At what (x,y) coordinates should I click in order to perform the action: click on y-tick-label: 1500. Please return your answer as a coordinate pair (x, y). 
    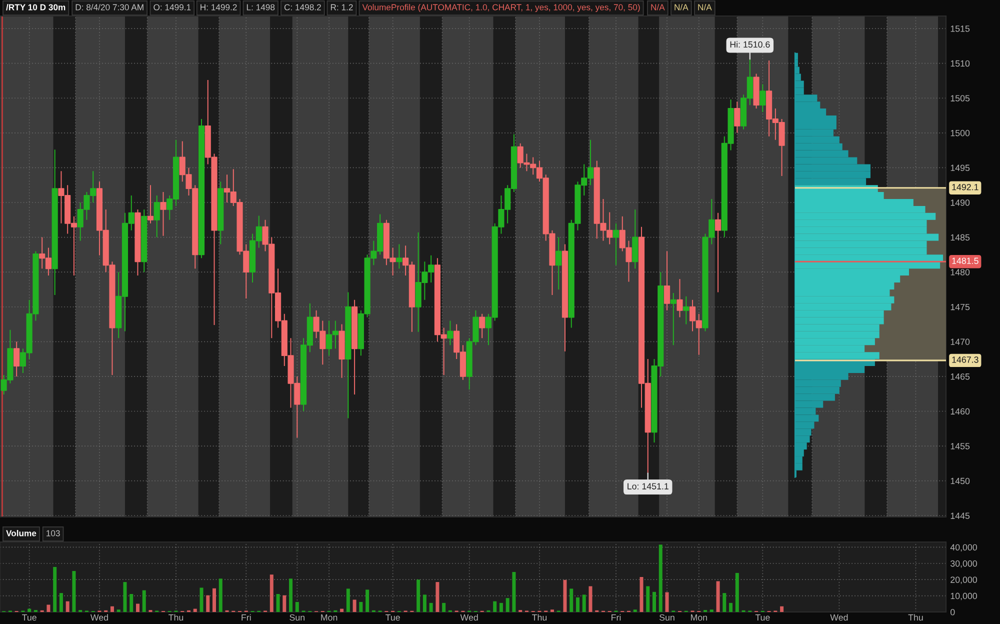
    Looking at the image, I should click on (960, 133).